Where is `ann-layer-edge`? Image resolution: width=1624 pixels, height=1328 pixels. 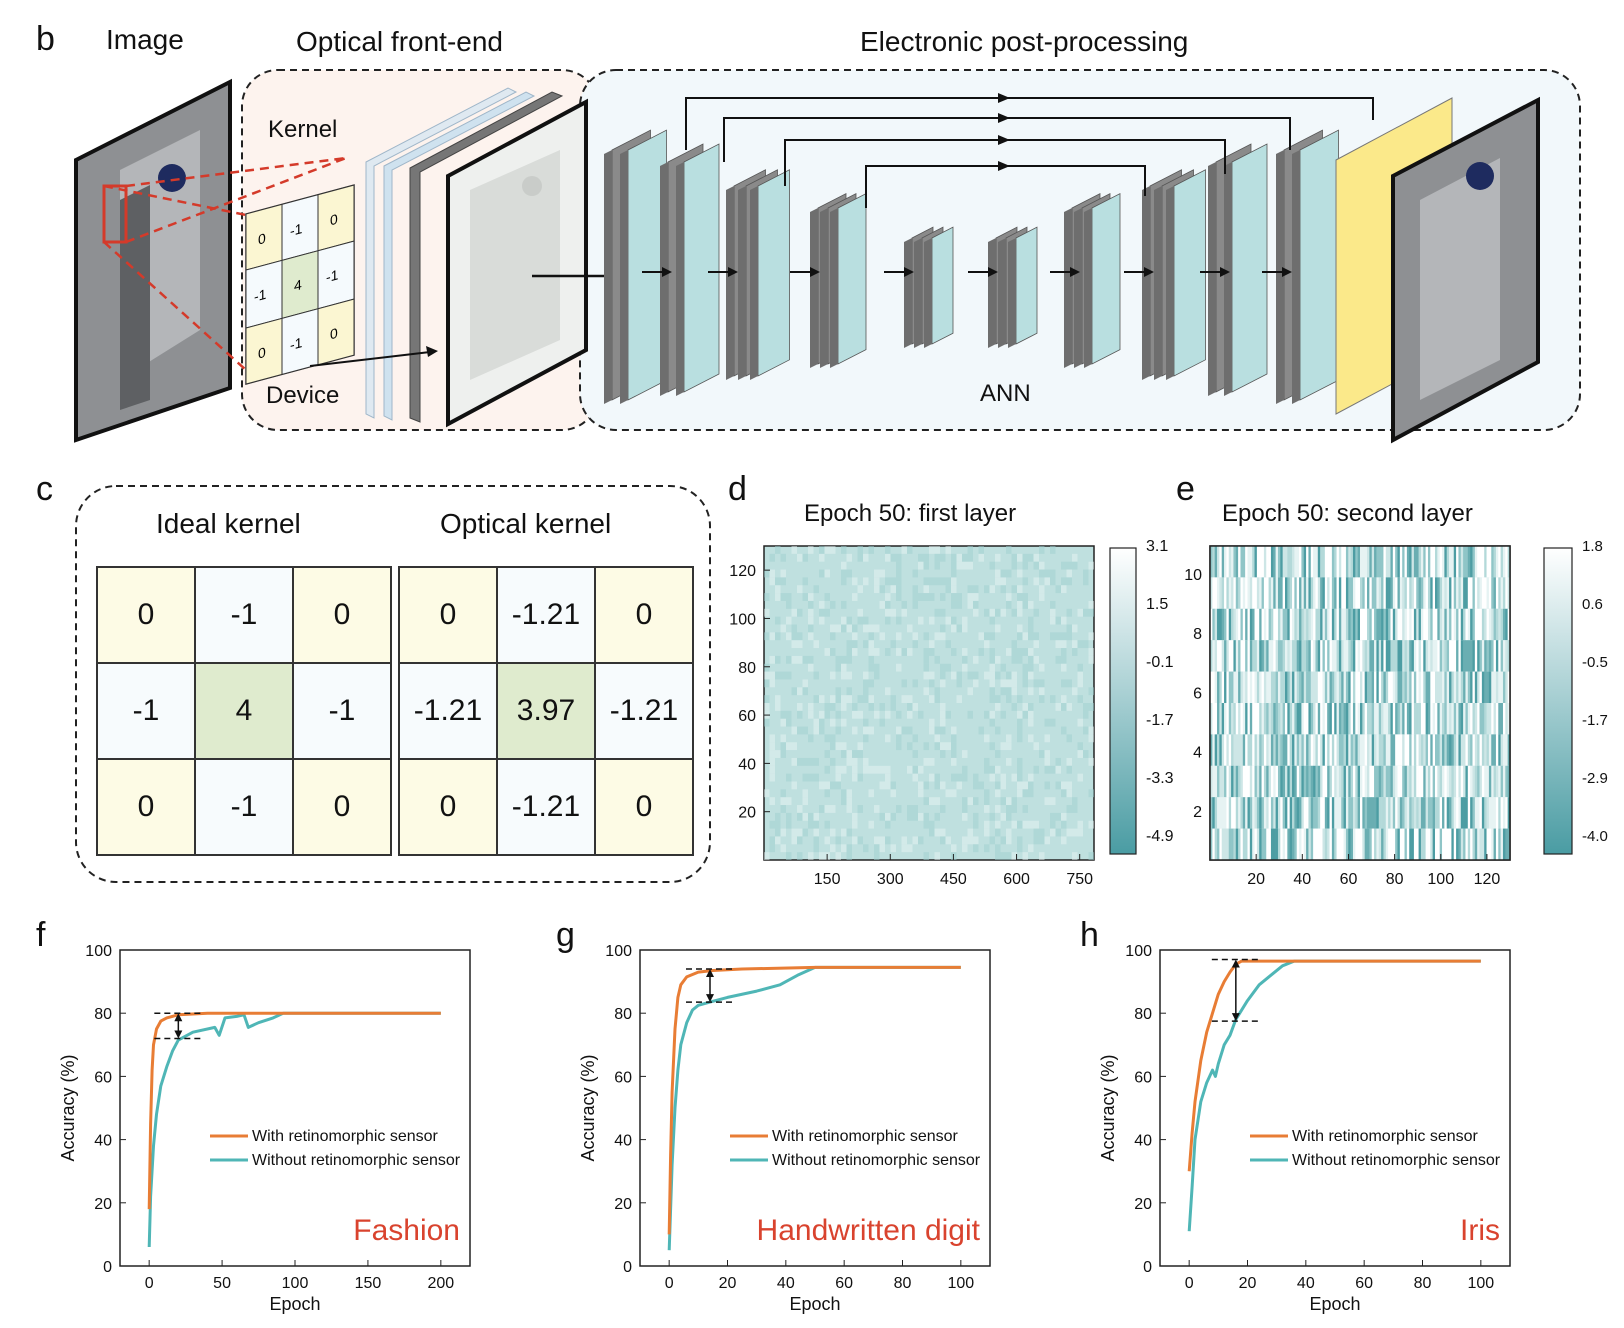
ann-layer-edge is located at coordinates (1158, 283).